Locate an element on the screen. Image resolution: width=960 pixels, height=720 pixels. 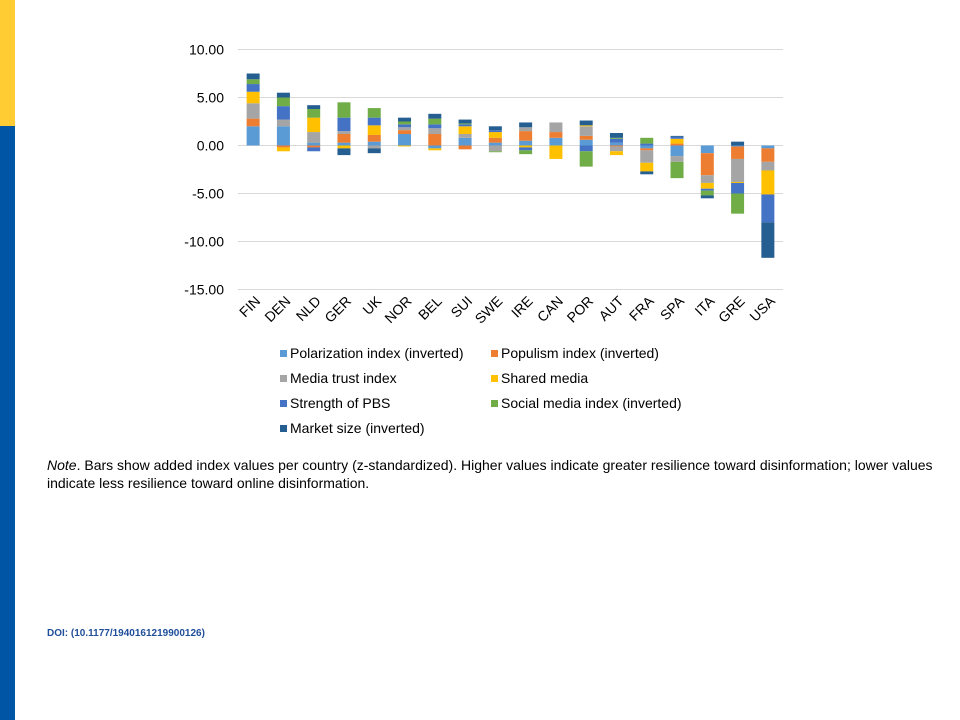
legend-item: Market size (inverted) is located at coordinates (352, 428).